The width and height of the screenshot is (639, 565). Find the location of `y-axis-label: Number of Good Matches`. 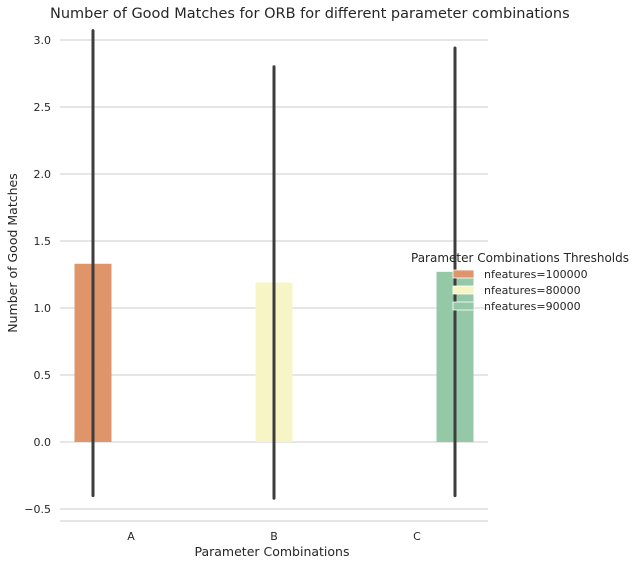

y-axis-label: Number of Good Matches is located at coordinates (12, 252).